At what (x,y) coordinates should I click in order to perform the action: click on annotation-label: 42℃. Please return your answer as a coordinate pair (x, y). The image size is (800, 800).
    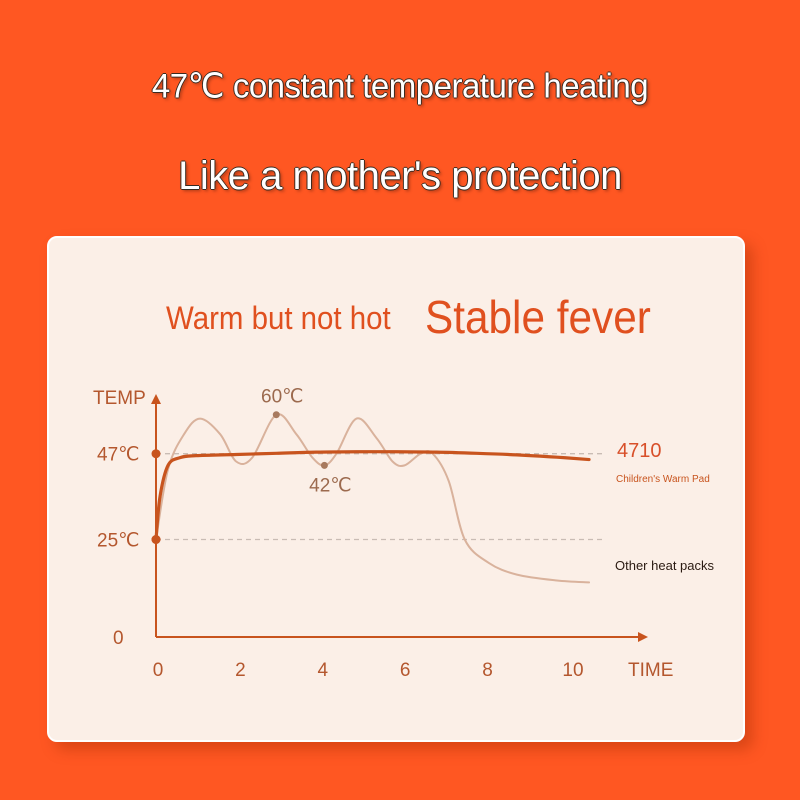
    Looking at the image, I should click on (330, 485).